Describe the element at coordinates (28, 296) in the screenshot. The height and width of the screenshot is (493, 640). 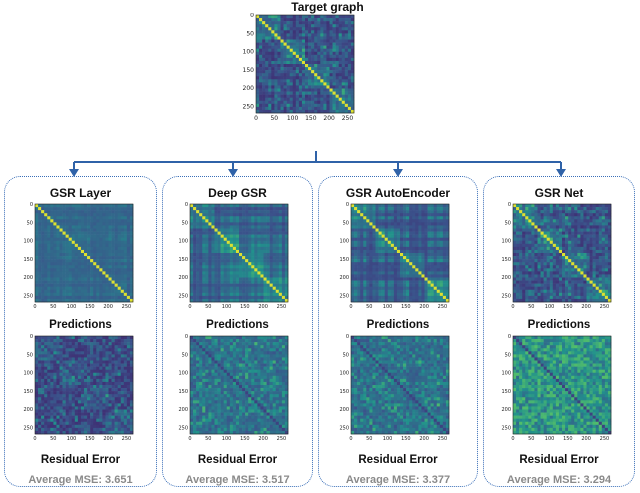
I see `y-tick-label: 250` at that location.